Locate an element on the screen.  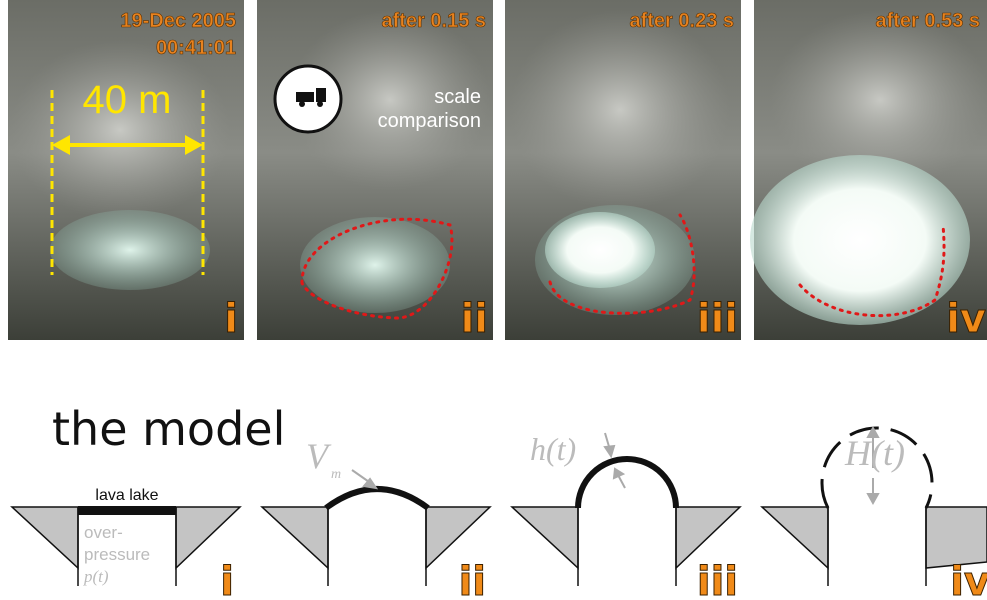
bursting-bubble is located at coordinates (877, 467).